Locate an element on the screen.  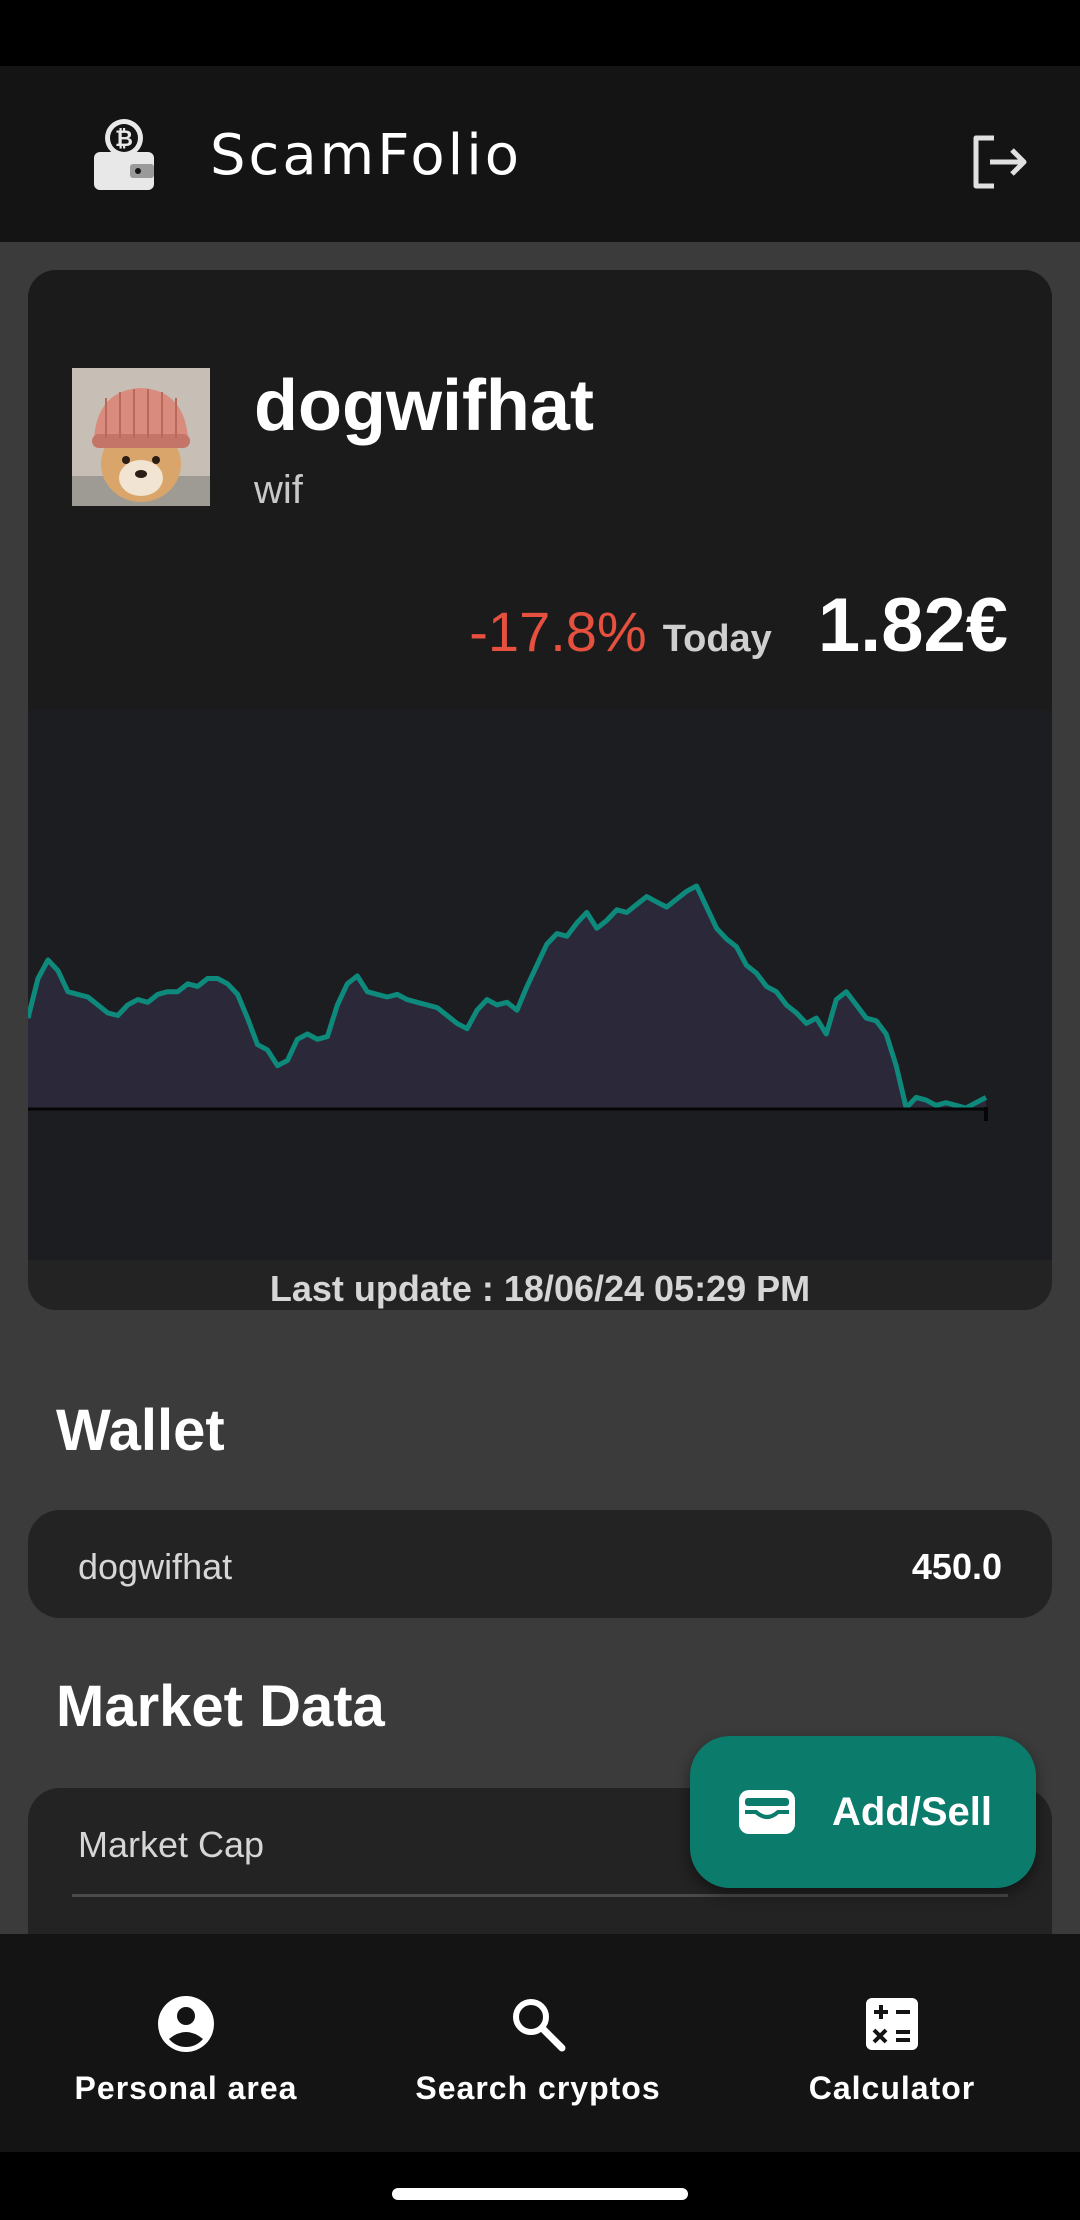
wallet-coin-name: dogwifhat is located at coordinates (155, 1566).